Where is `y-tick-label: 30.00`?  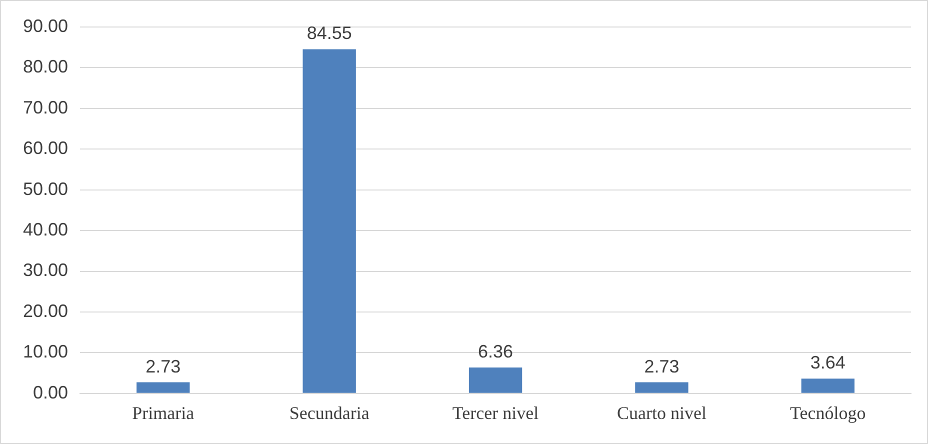
y-tick-label: 30.00 is located at coordinates (45, 270).